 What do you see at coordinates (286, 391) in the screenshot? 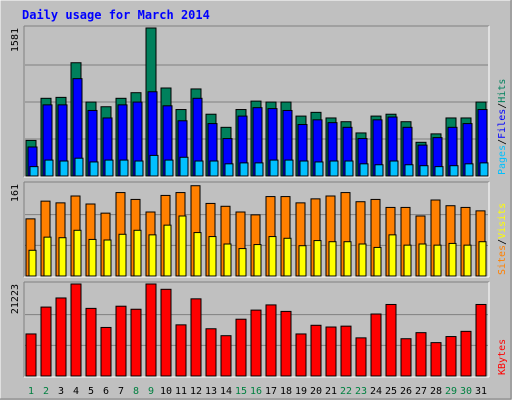
I see `x-tick-day-18: 18` at bounding box center [286, 391].